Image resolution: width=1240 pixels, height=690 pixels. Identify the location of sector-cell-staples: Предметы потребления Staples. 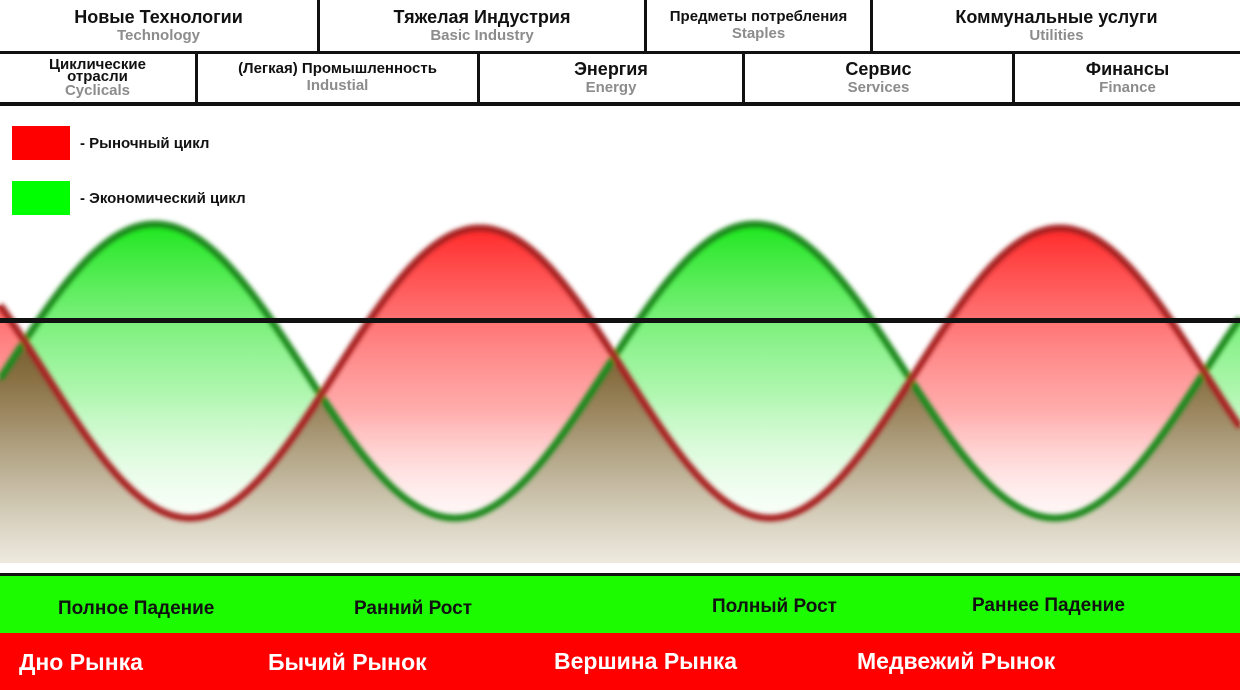
(760, 25).